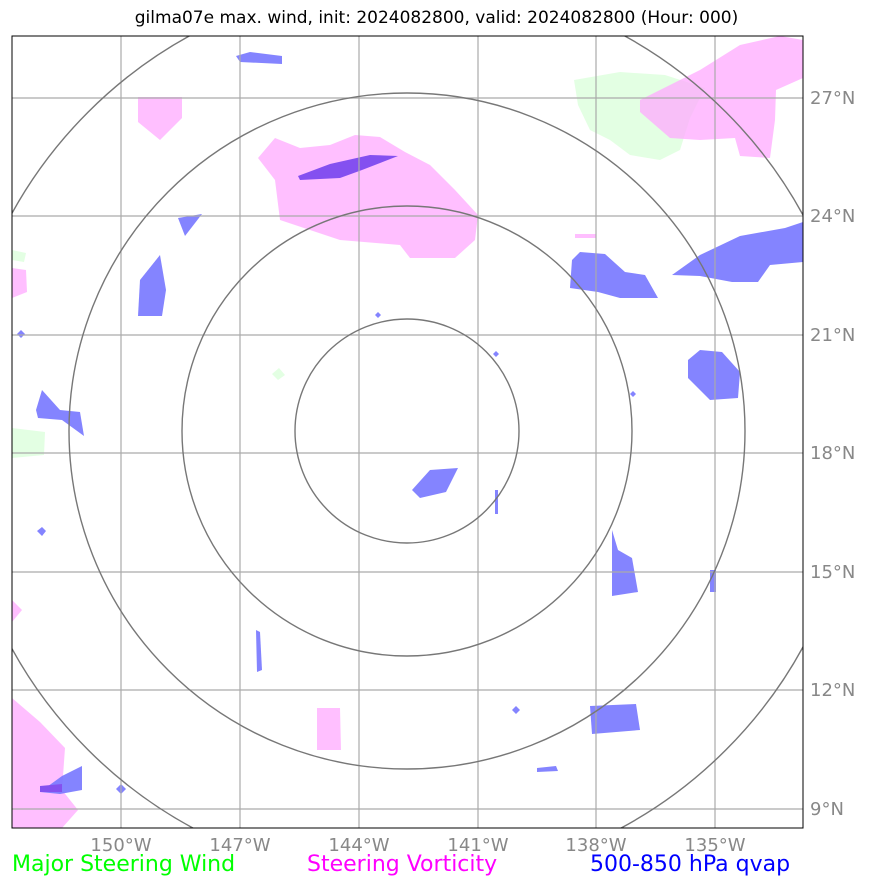  What do you see at coordinates (120, 845) in the screenshot?
I see `lon-tick-label: 150°W` at bounding box center [120, 845].